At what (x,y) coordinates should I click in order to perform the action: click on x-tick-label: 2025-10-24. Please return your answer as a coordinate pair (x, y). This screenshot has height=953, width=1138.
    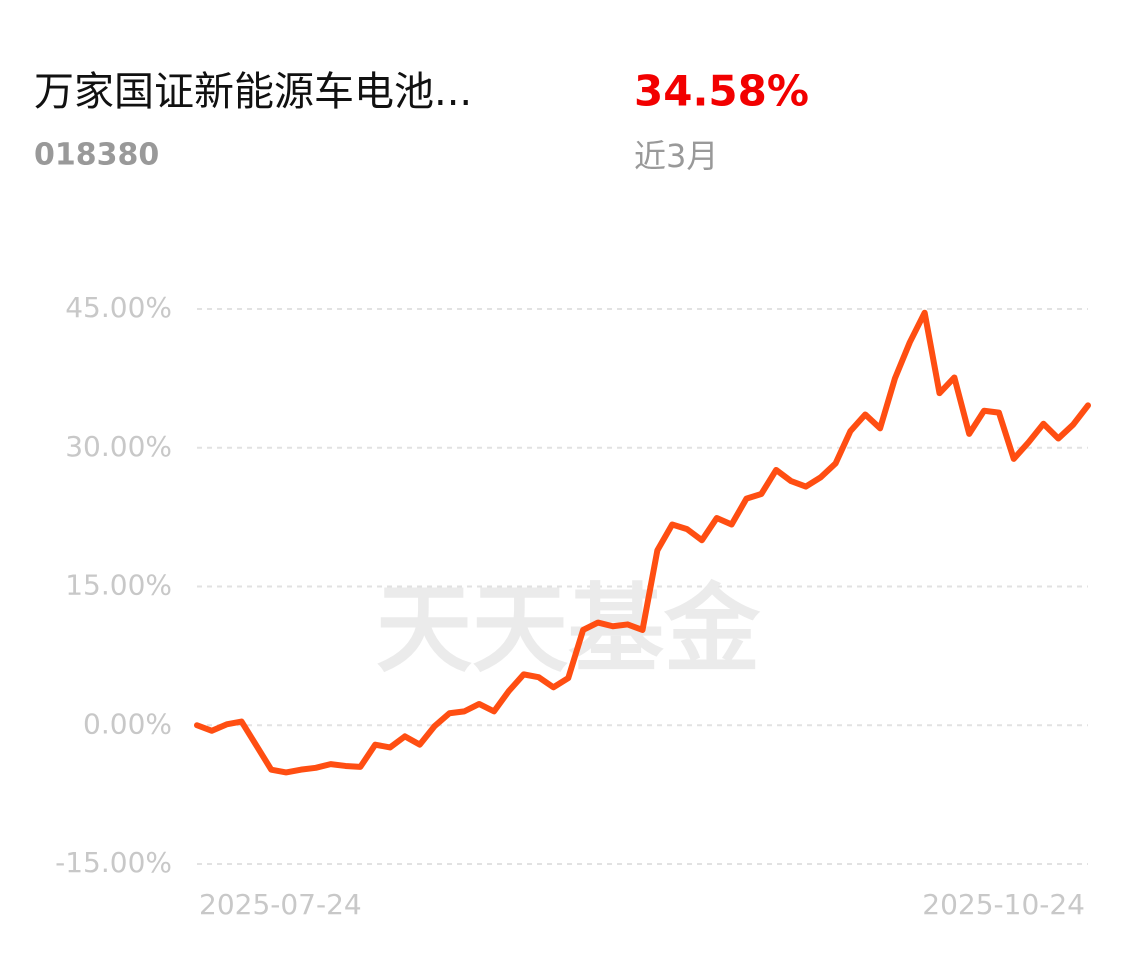
    Looking at the image, I should click on (1003, 904).